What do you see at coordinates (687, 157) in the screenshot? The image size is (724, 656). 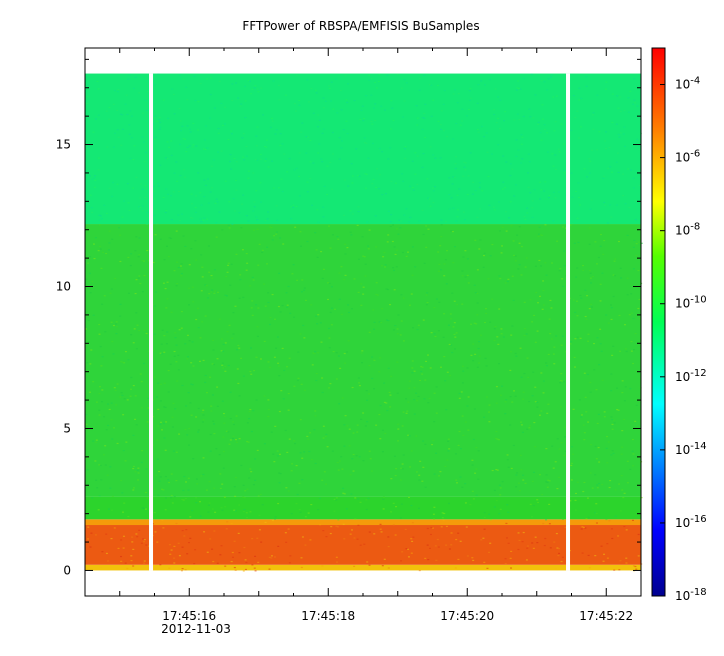 I see `colorbar-tick-label: 10⁻⁶` at bounding box center [687, 157].